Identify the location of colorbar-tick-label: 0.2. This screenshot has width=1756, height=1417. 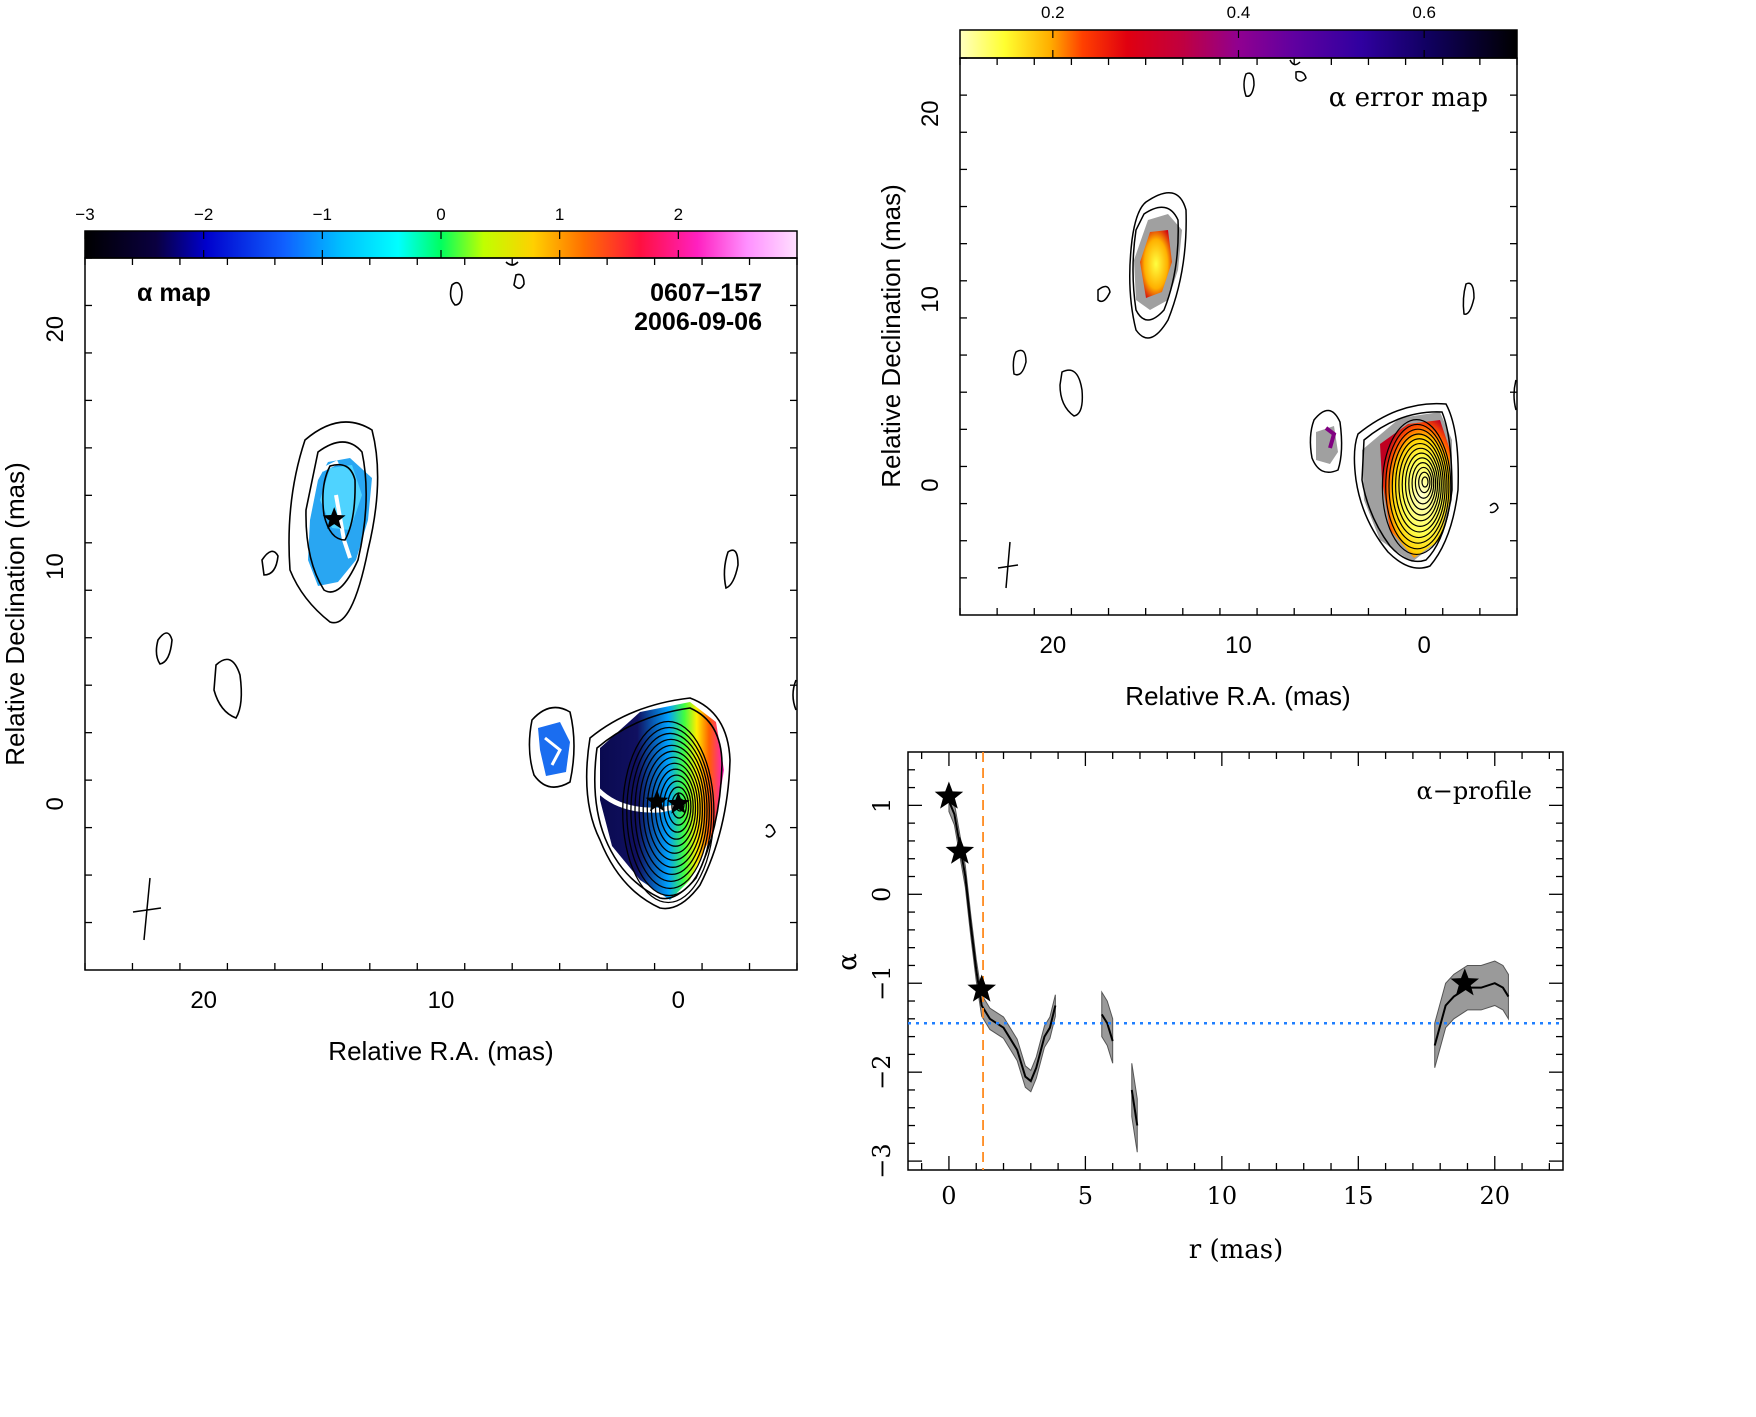
(1053, 12).